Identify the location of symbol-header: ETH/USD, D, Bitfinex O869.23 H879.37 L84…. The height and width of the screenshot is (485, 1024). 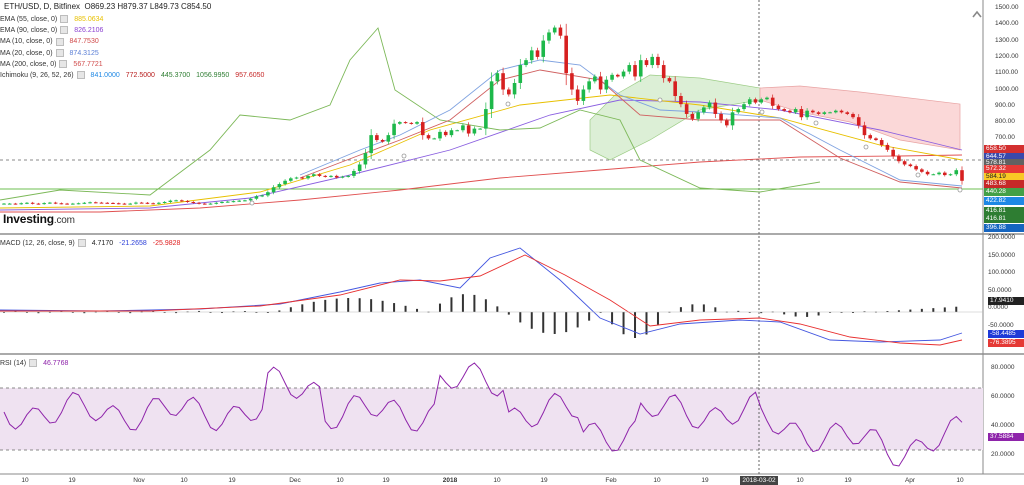
(107, 6).